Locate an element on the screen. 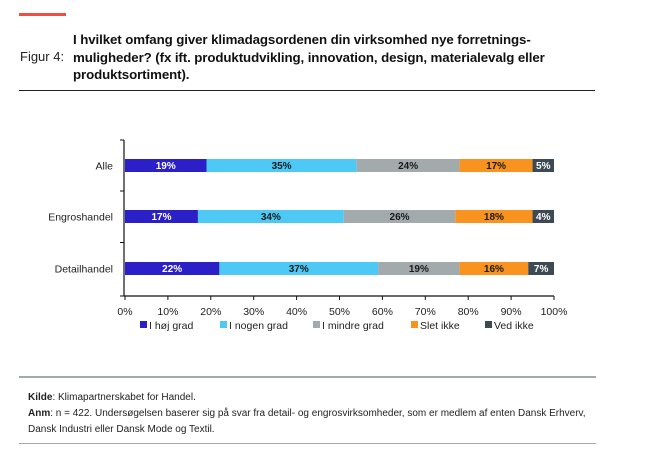  title-divider is located at coordinates (307, 90).